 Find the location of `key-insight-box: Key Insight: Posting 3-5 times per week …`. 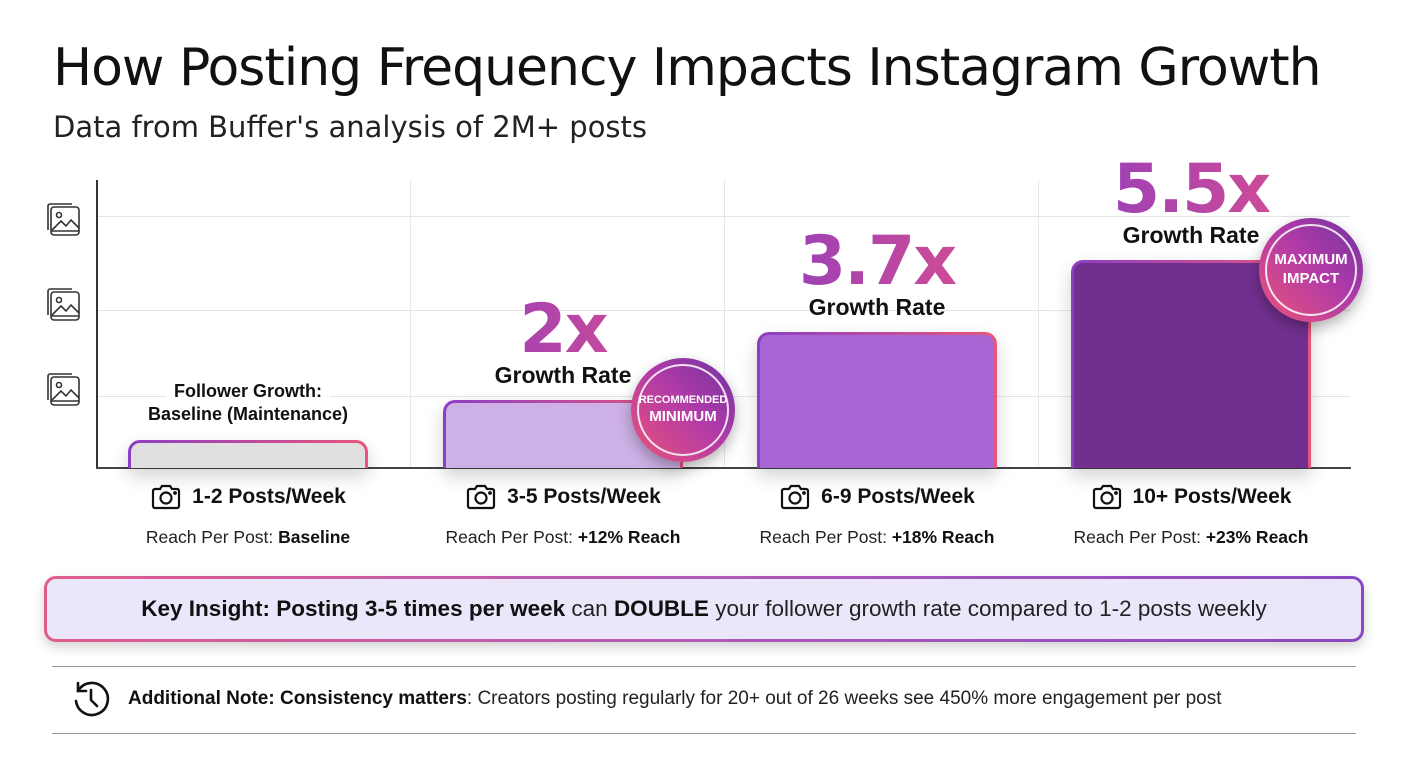

key-insight-box: Key Insight: Posting 3-5 times per week … is located at coordinates (704, 609).